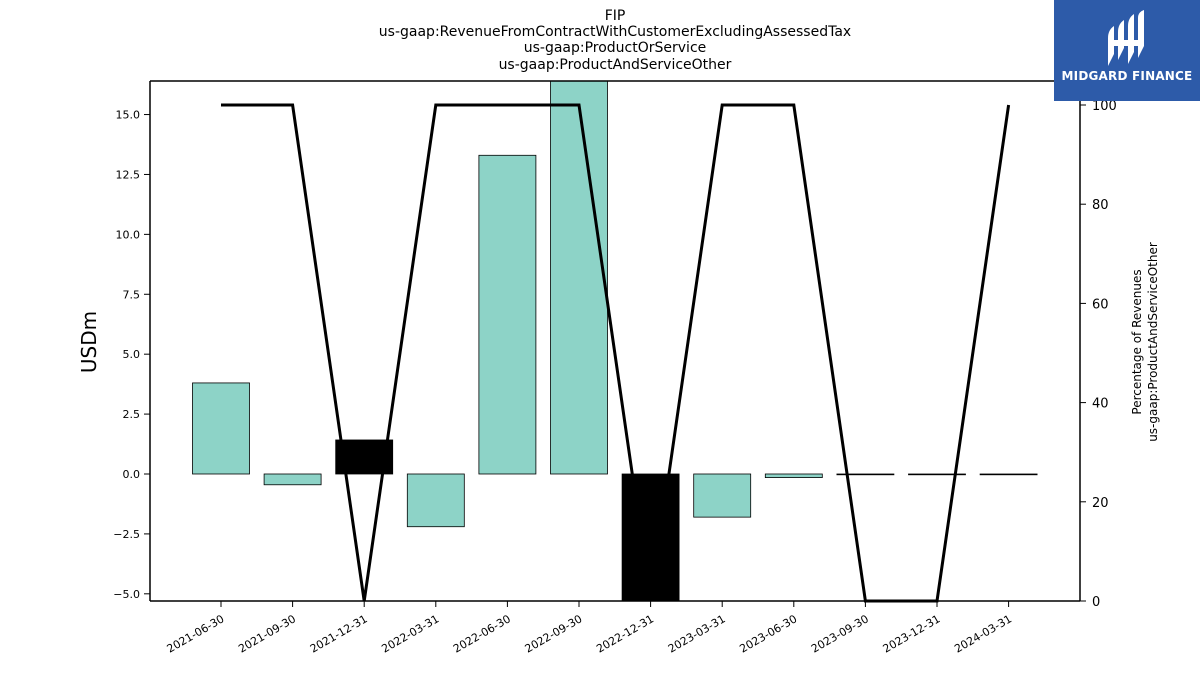 The width and height of the screenshot is (1200, 675). What do you see at coordinates (126, 534) in the screenshot?
I see `y-tick-label-left: −2.5` at bounding box center [126, 534].